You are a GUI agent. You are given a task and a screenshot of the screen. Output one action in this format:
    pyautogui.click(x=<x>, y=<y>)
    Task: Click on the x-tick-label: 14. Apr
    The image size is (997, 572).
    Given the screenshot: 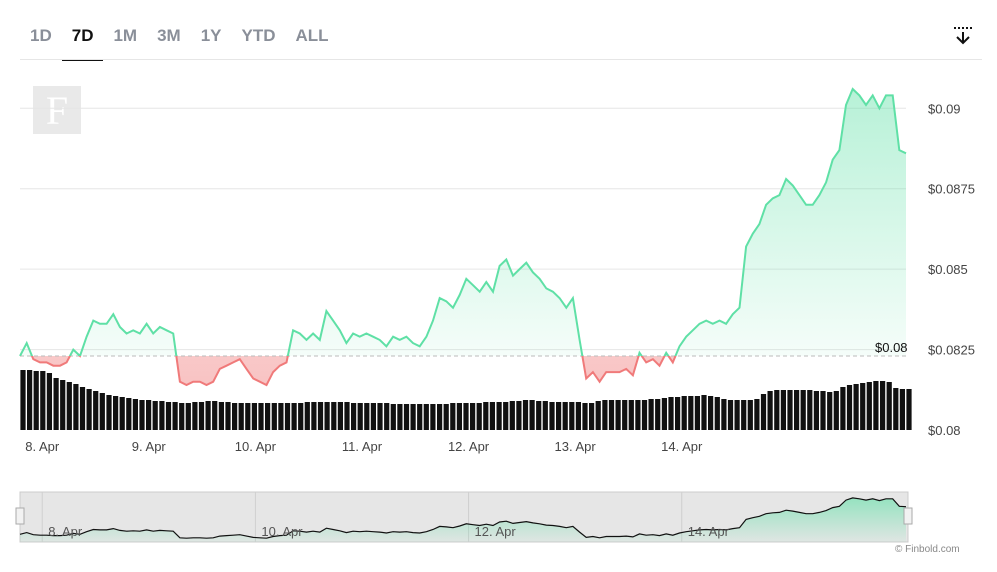 What is the action you would take?
    pyautogui.click(x=682, y=446)
    